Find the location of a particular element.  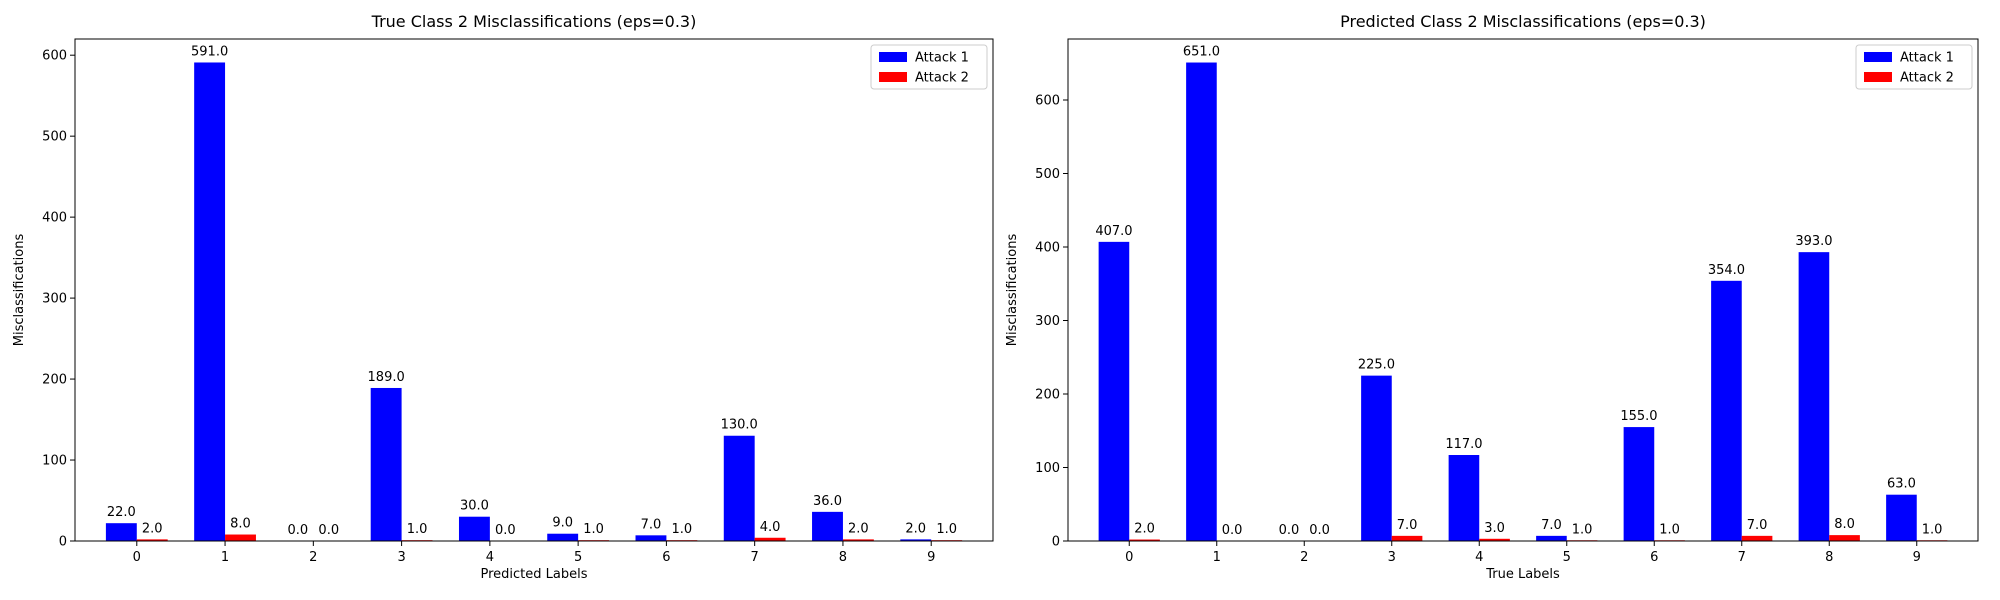

data-label: 393.0 is located at coordinates (1813, 241).